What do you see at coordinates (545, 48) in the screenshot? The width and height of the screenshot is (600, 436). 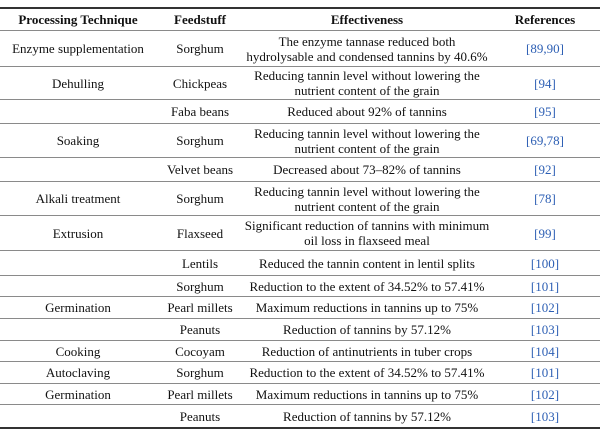 I see `cell-reference-link: [89,90]` at bounding box center [545, 48].